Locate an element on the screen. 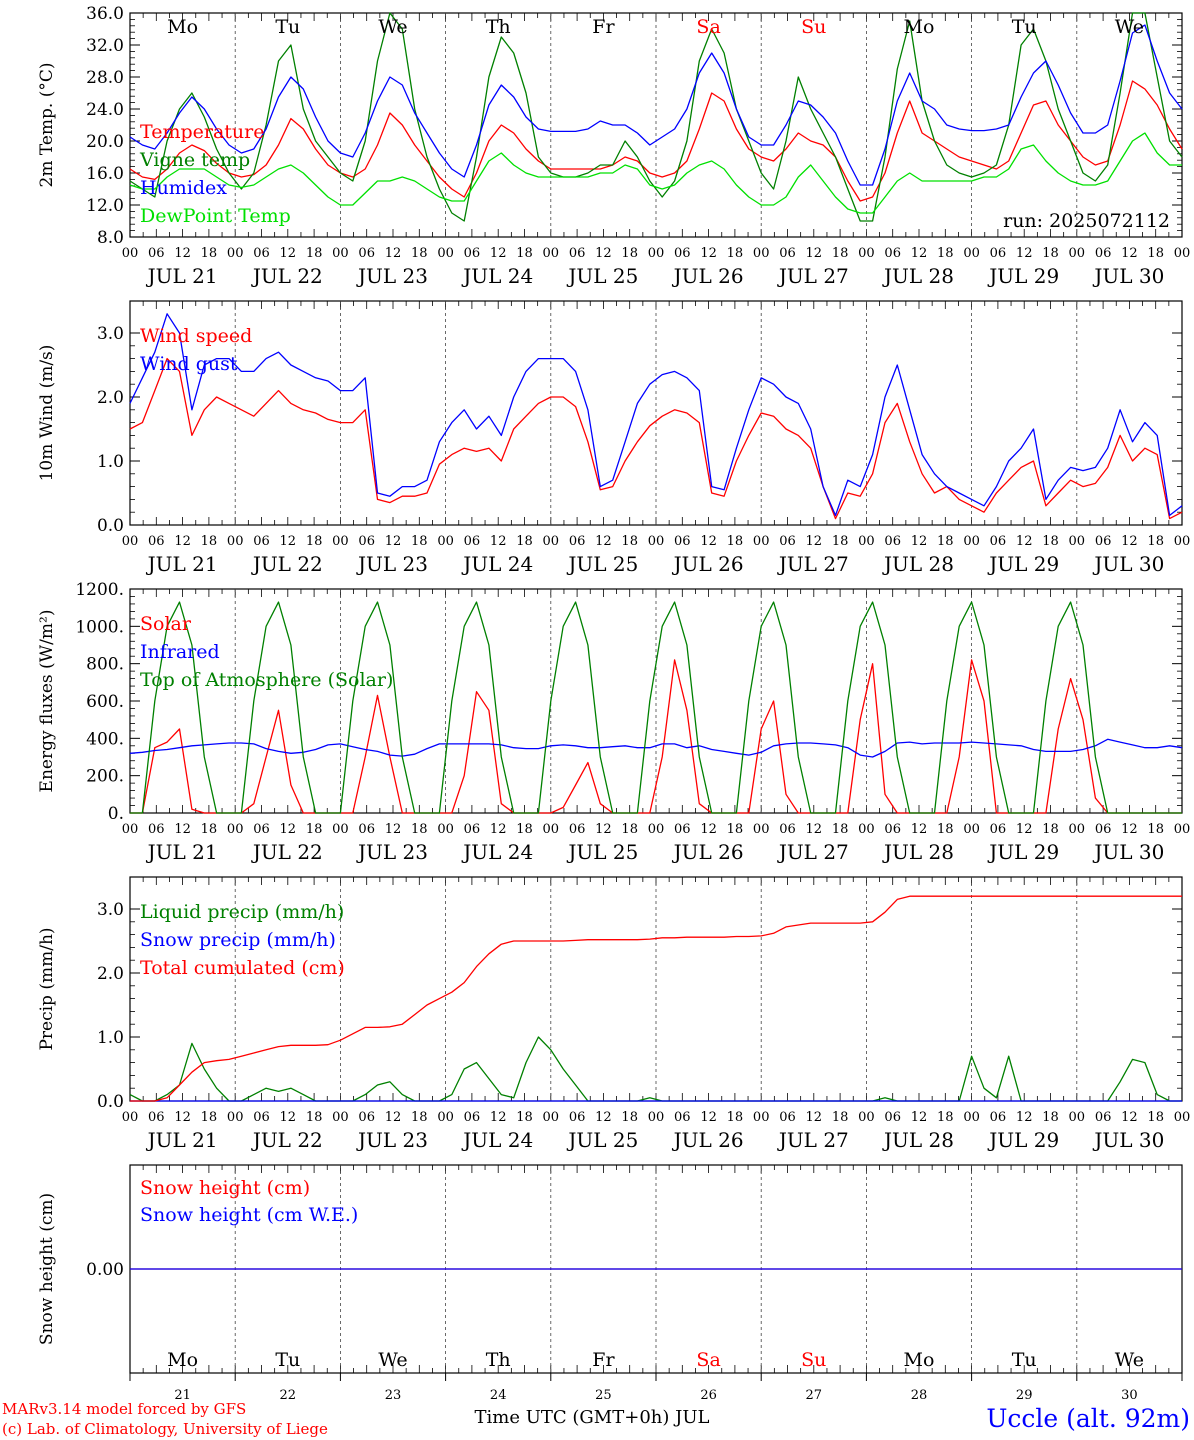 This screenshot has width=1194, height=1440. weekday-label: Fr is located at coordinates (603, 1360).